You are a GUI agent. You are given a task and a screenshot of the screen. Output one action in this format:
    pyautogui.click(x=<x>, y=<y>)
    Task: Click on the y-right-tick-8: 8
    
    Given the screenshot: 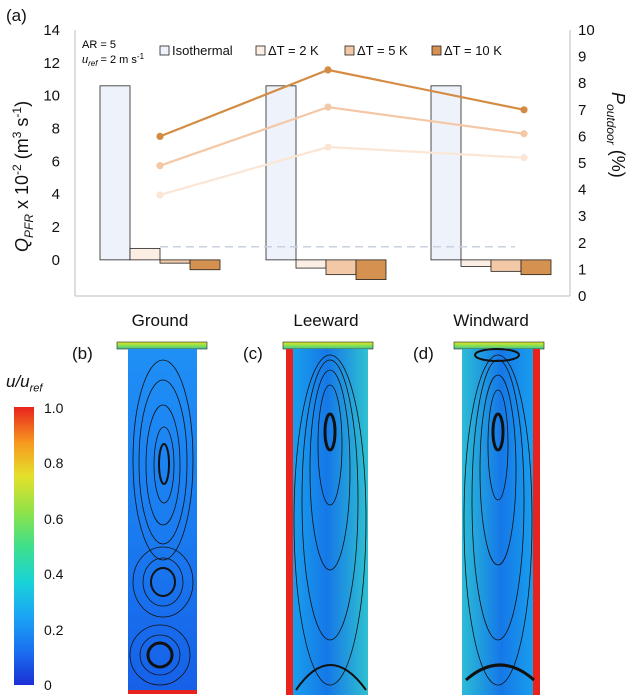 What is the action you would take?
    pyautogui.click(x=582, y=83)
    